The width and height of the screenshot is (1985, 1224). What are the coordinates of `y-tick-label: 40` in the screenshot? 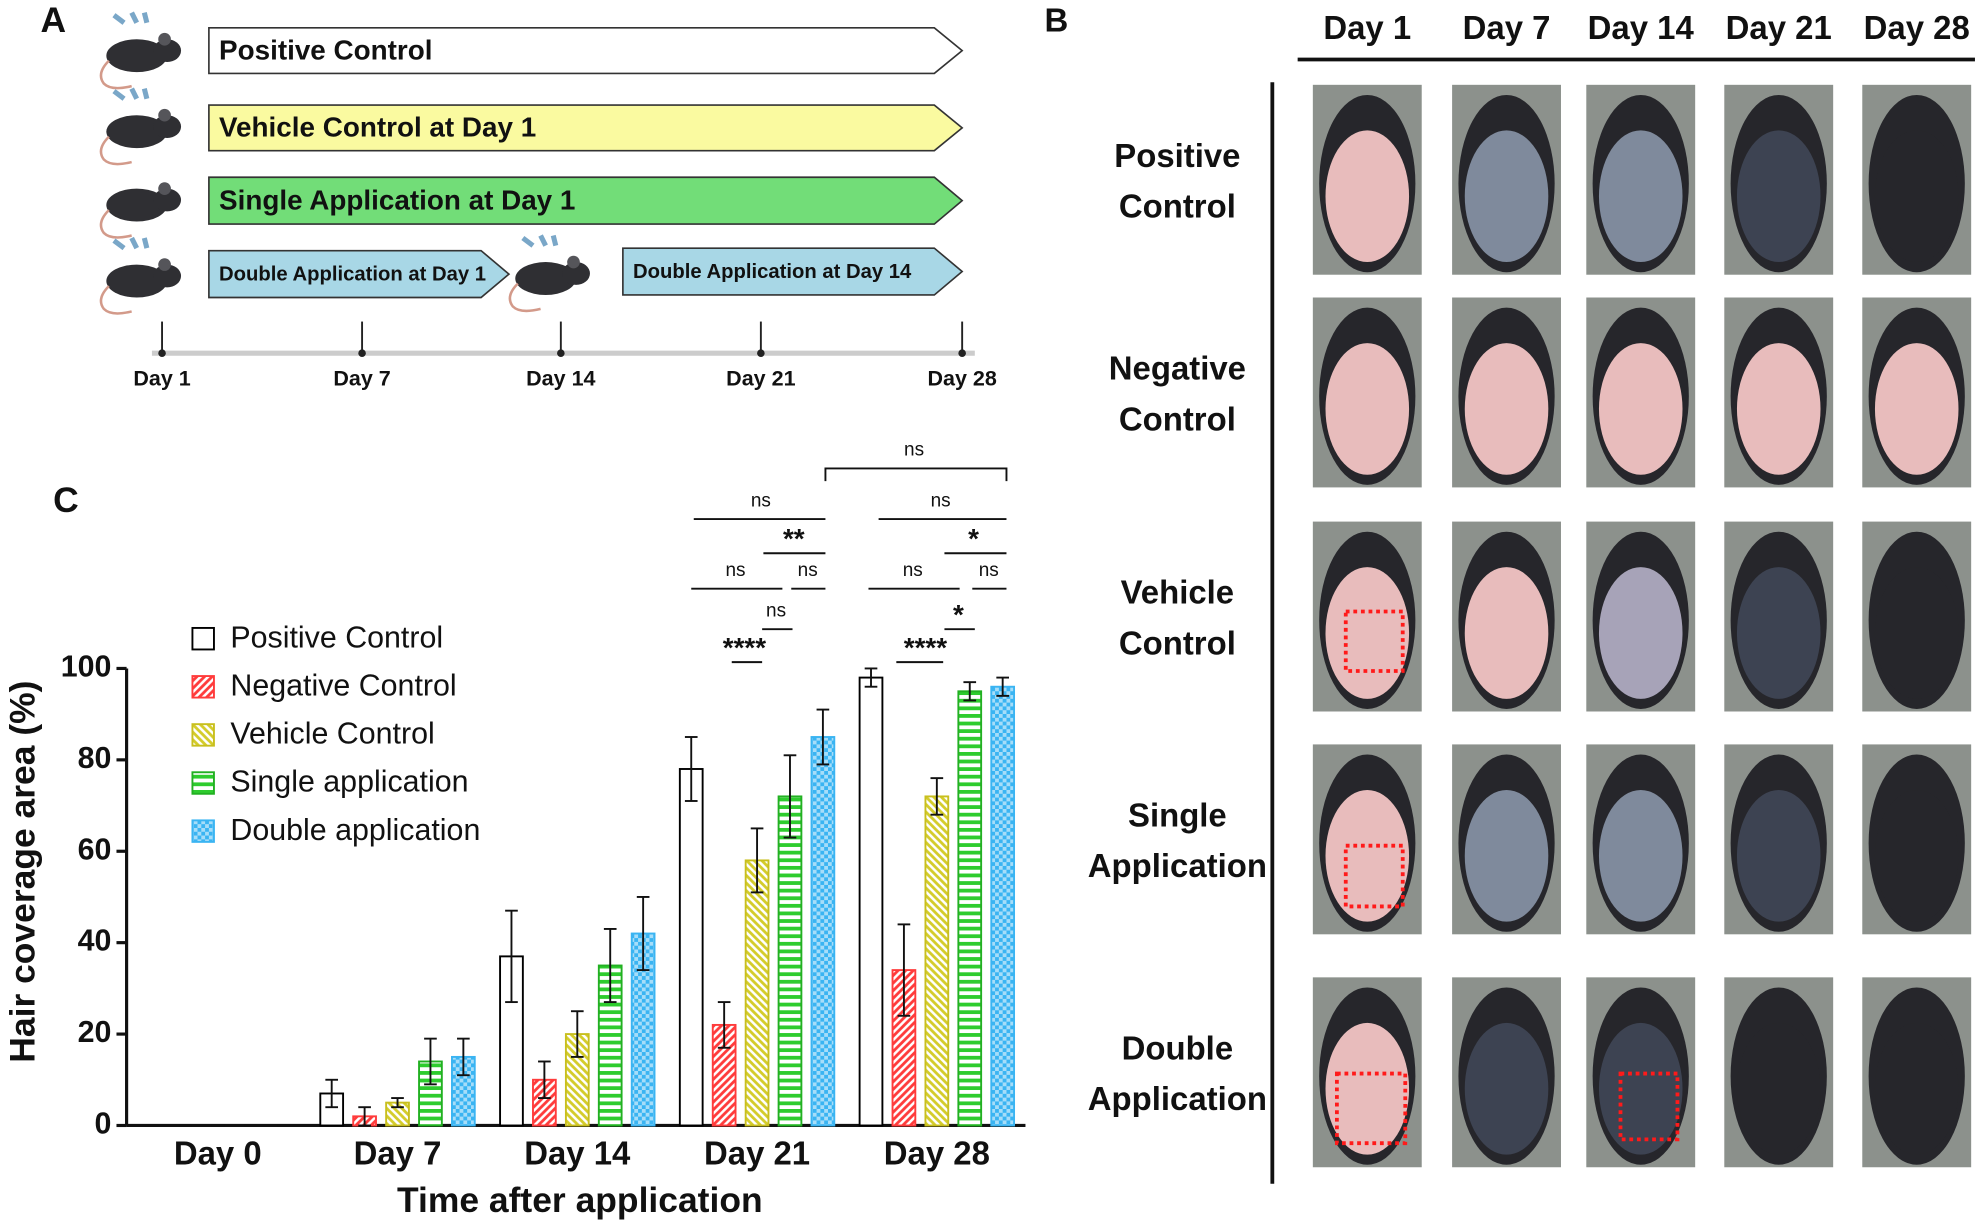 It's located at (95, 941).